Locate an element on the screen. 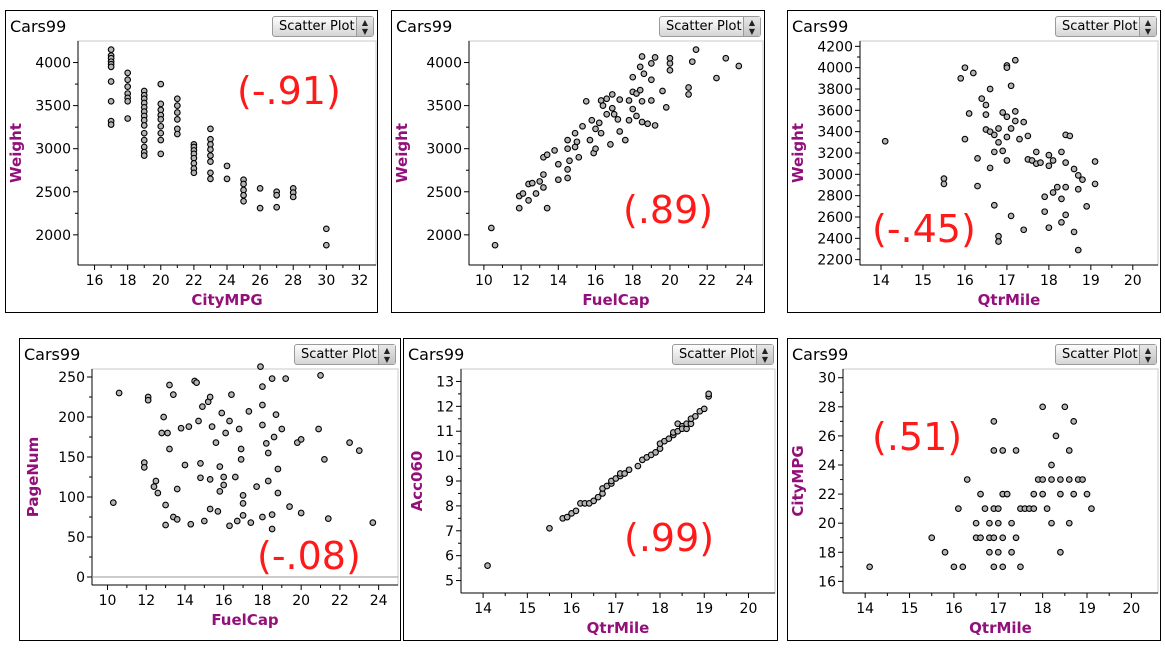 This screenshot has width=1165, height=653. select-arrows-icon: ▲ ▼ is located at coordinates (1147, 354).